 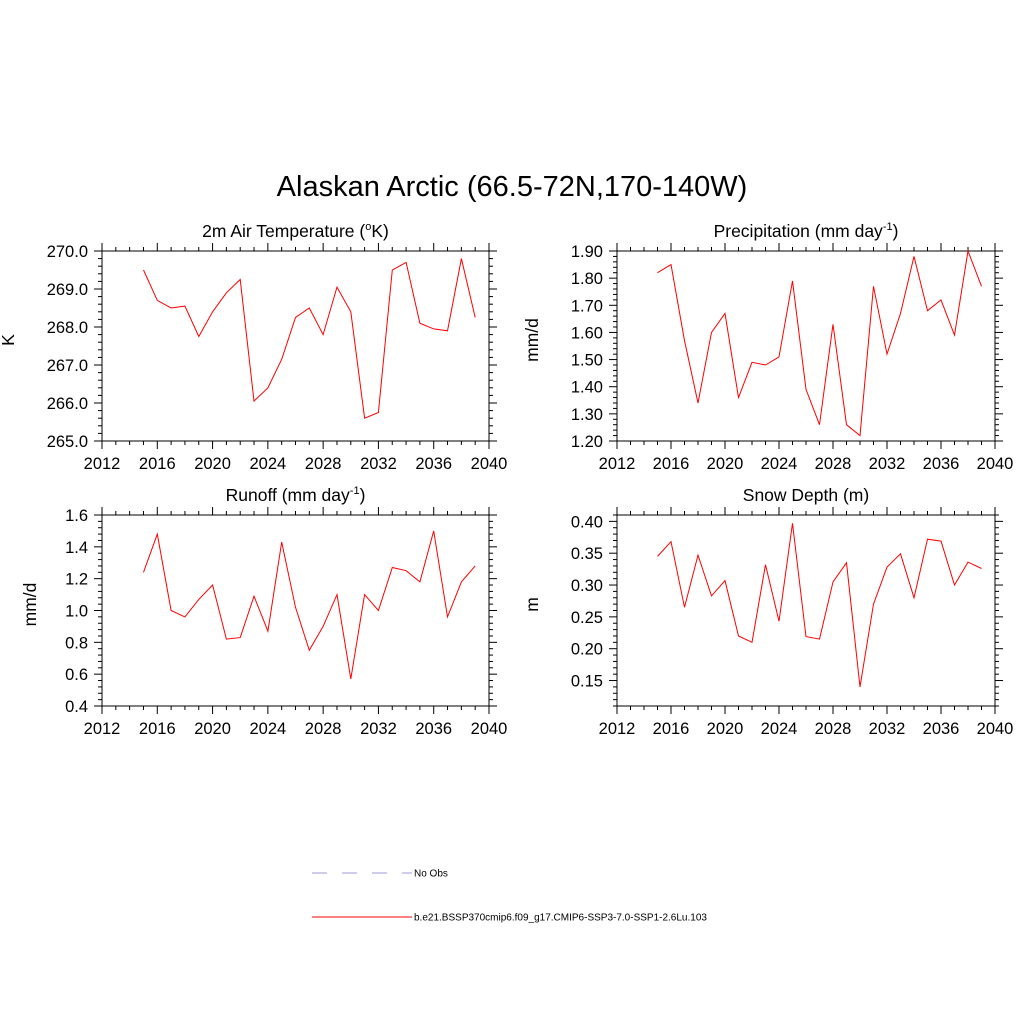 I want to click on y-tick-label: 1.2, so click(x=76, y=580).